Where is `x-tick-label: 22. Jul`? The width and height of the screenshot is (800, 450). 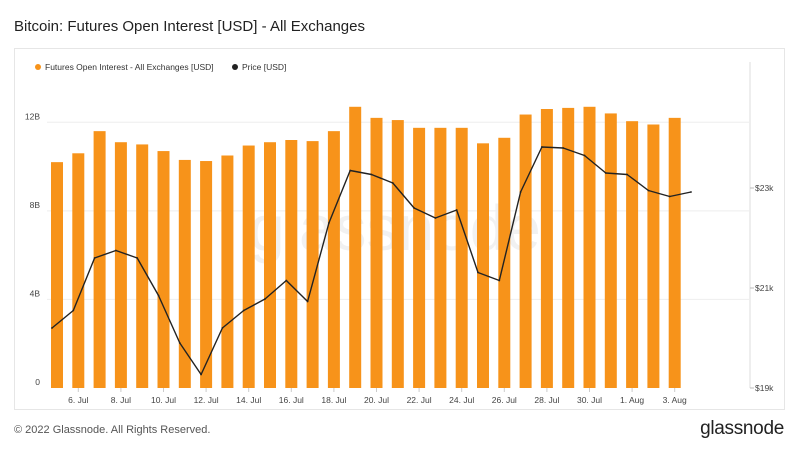 x-tick-label: 22. Jul is located at coordinates (419, 400).